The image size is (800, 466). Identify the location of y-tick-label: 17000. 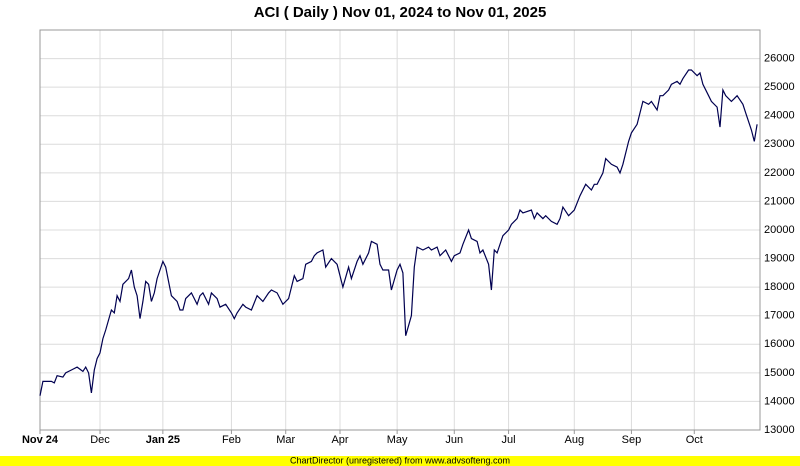
(779, 316).